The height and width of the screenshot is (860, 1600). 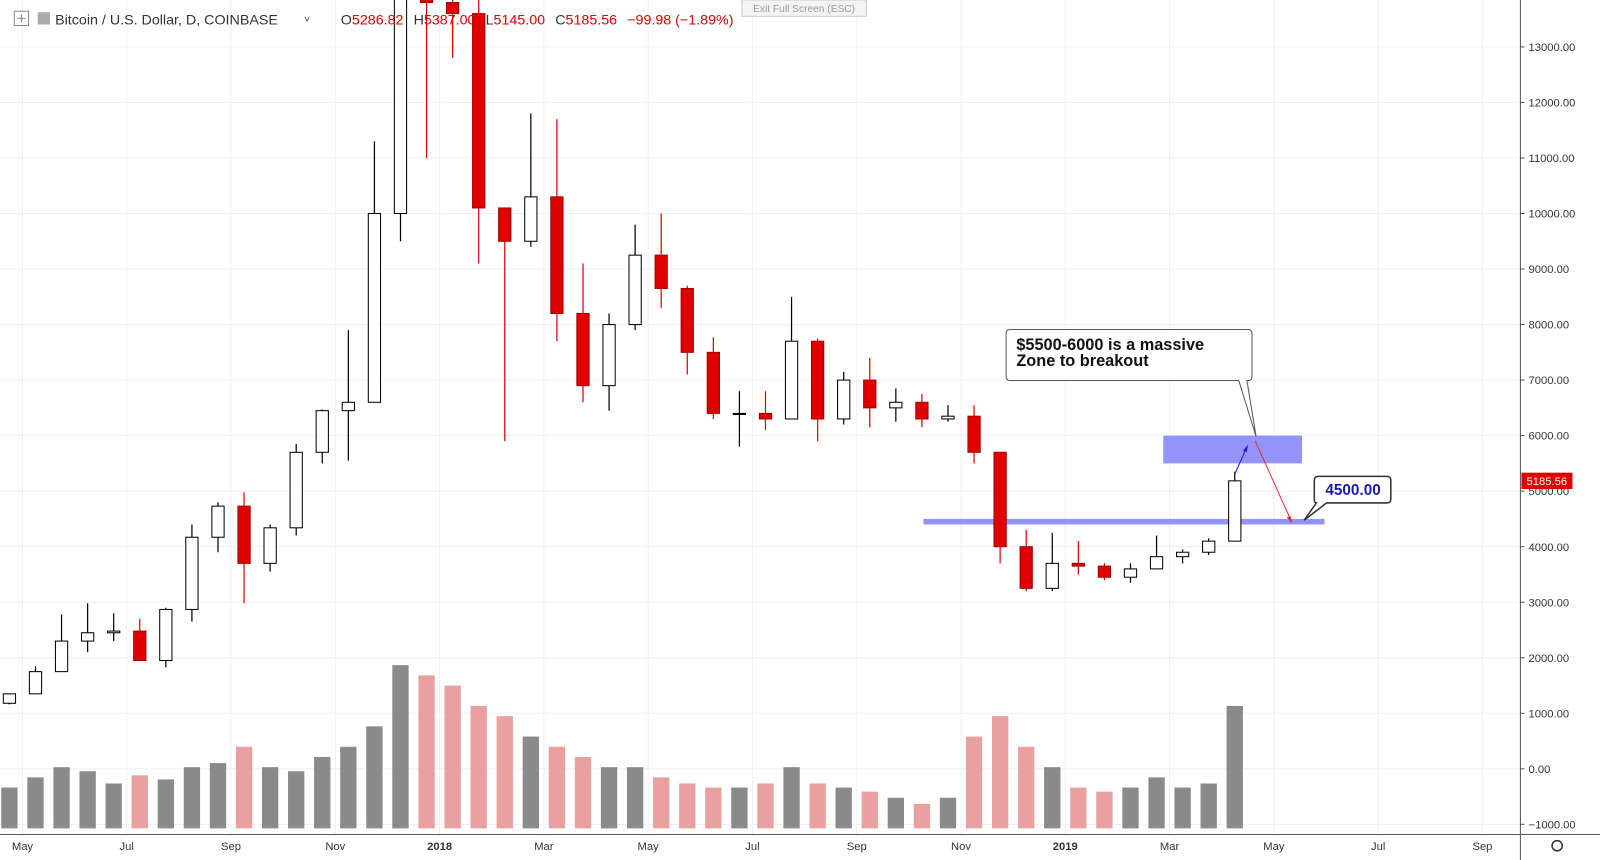 What do you see at coordinates (592, 20) in the screenshot?
I see `ohlc-value: 5185.56` at bounding box center [592, 20].